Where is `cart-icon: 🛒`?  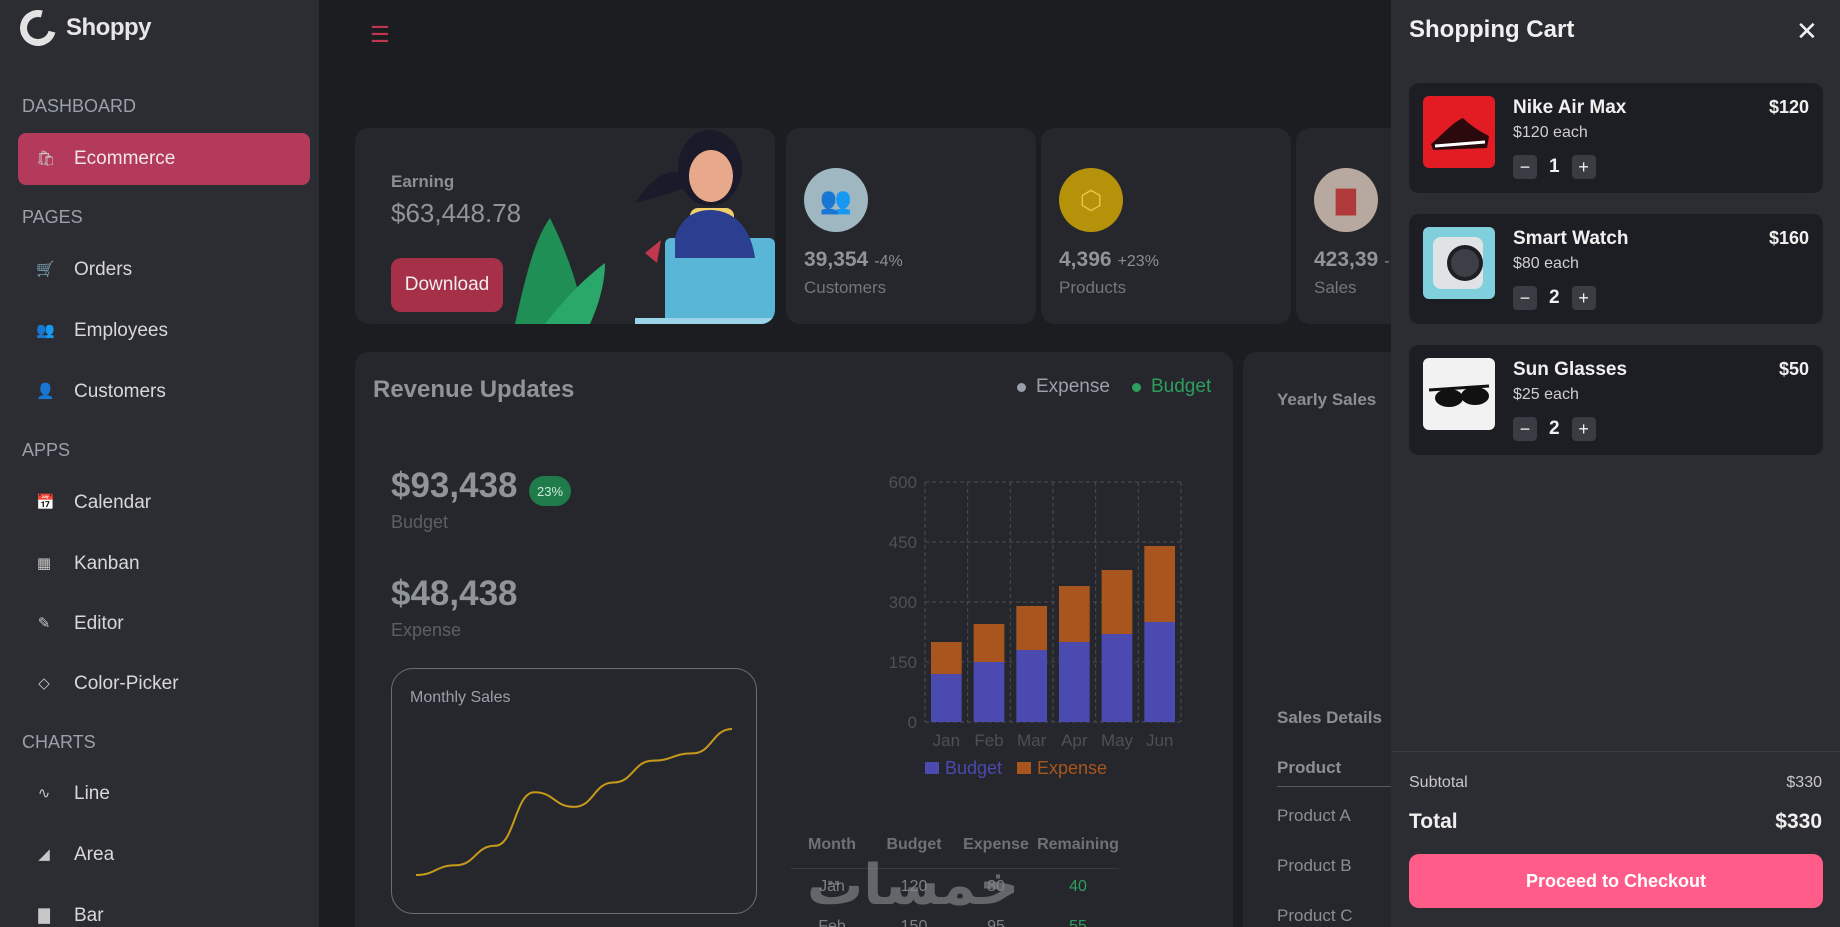 cart-icon: 🛒 is located at coordinates (45, 269).